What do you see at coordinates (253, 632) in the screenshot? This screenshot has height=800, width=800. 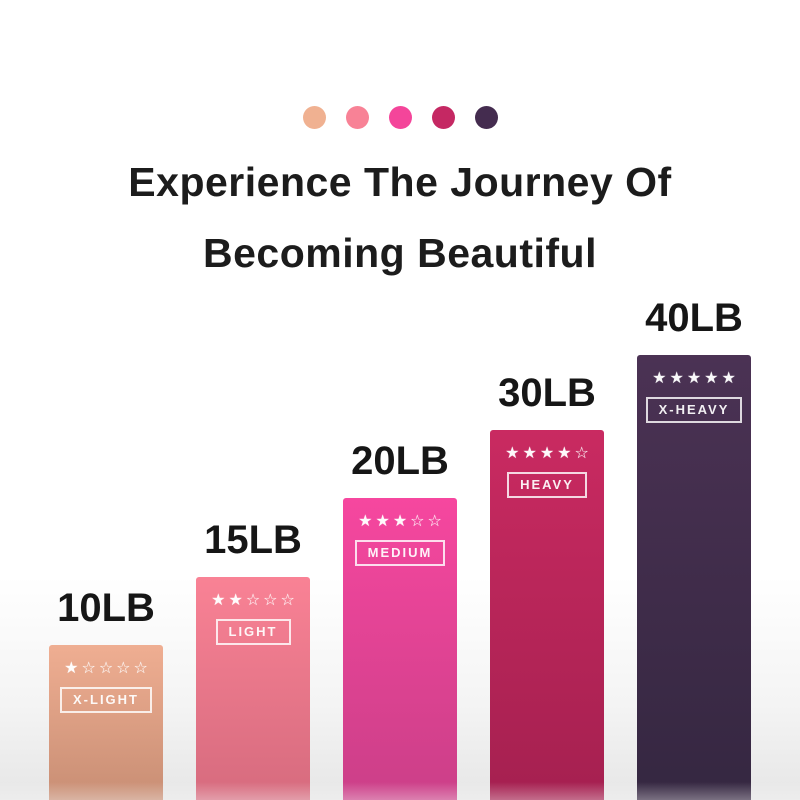 I see `level-badge-light: LIGHT` at bounding box center [253, 632].